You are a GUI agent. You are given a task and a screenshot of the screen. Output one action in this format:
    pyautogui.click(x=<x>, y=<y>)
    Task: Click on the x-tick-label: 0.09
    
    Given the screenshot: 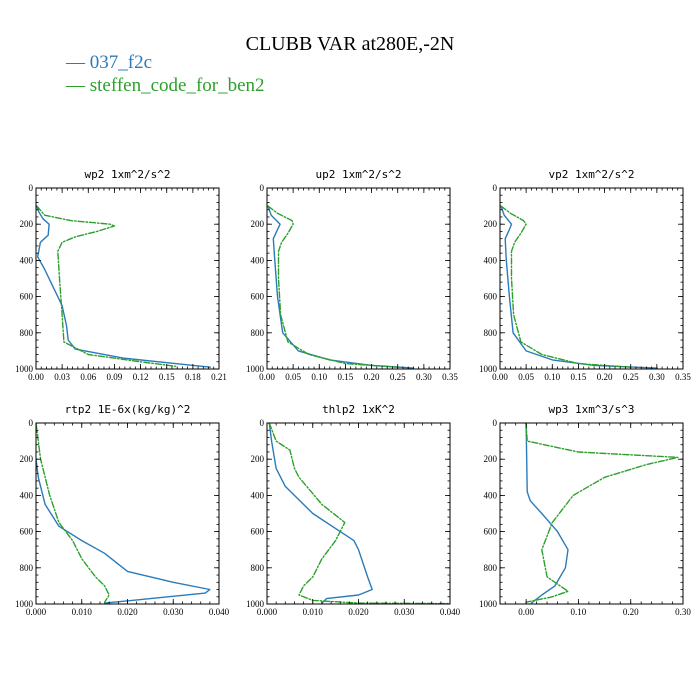 What is the action you would take?
    pyautogui.click(x=115, y=377)
    